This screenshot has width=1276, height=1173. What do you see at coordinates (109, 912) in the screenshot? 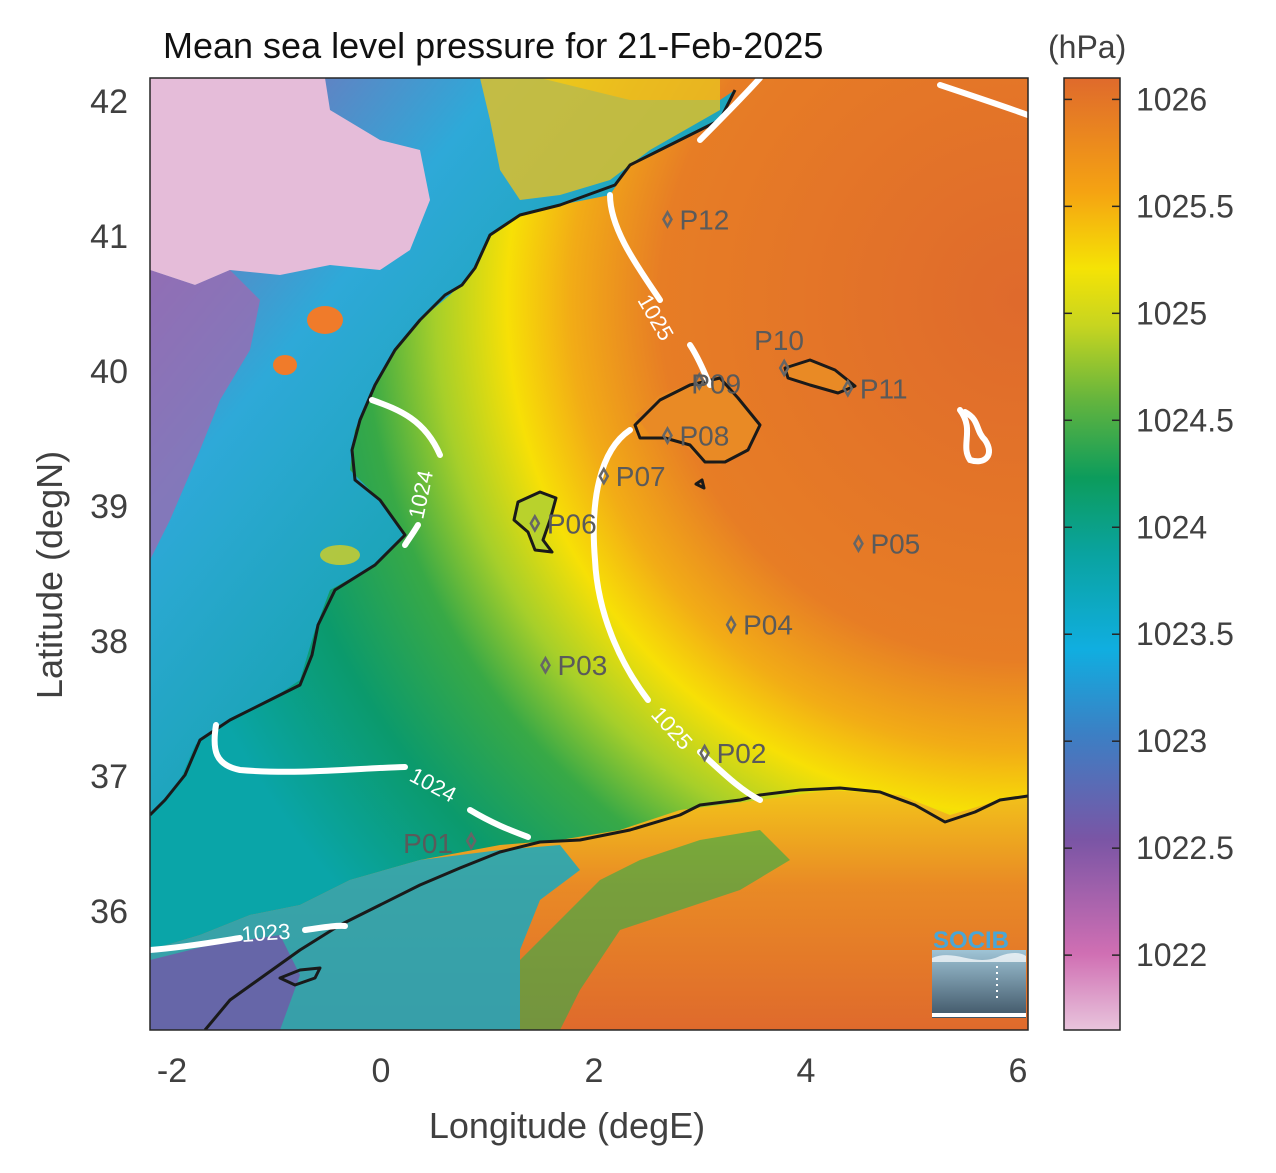
I see `y-tick-label: 36` at bounding box center [109, 912].